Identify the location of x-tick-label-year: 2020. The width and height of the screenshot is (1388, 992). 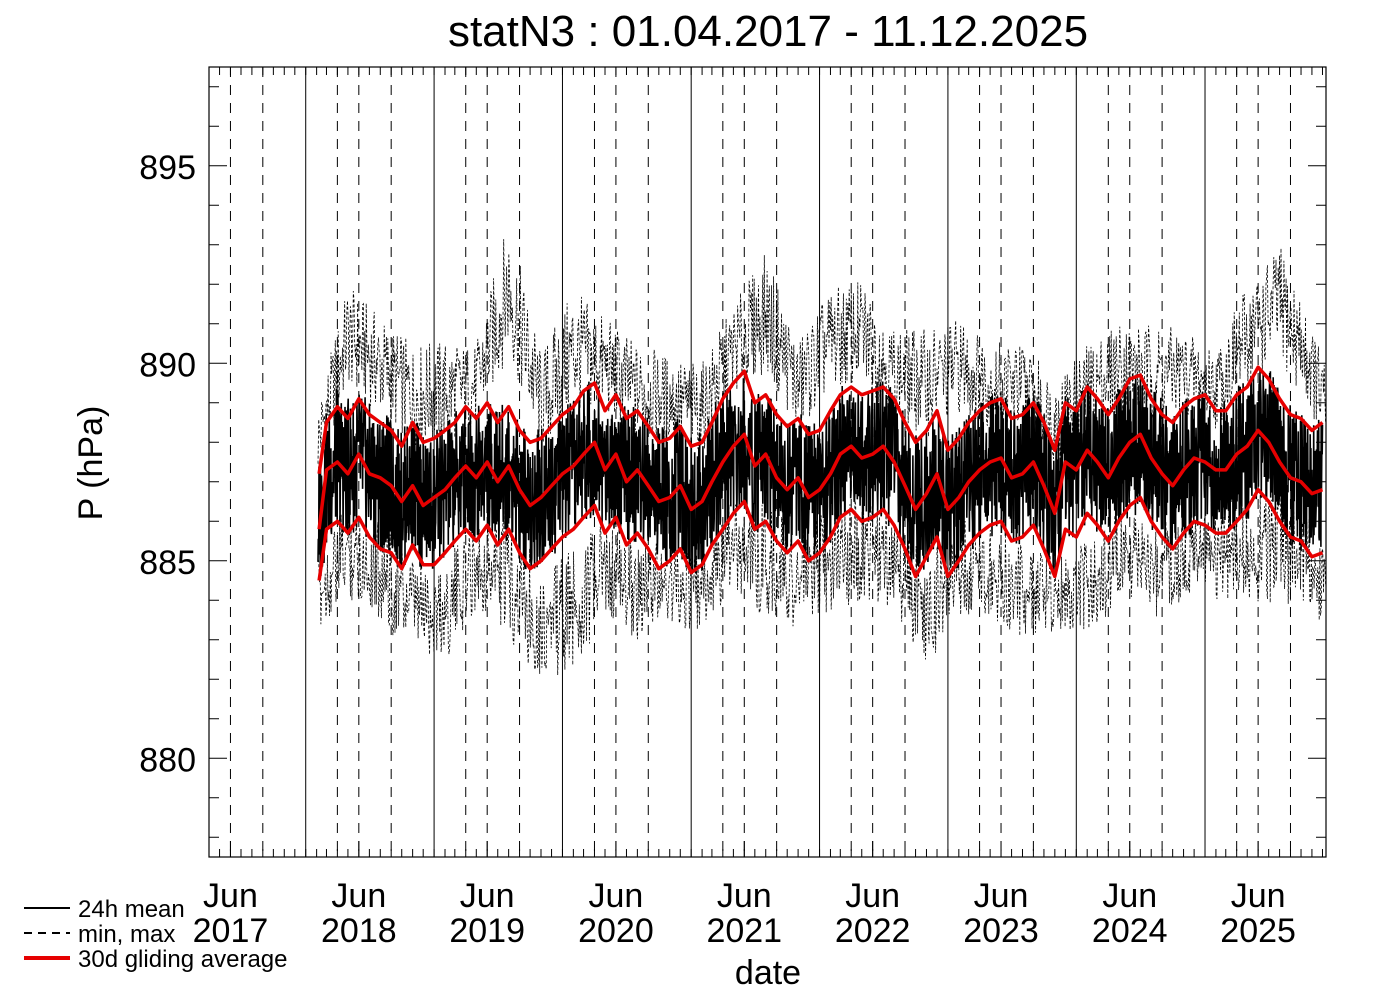
(616, 931).